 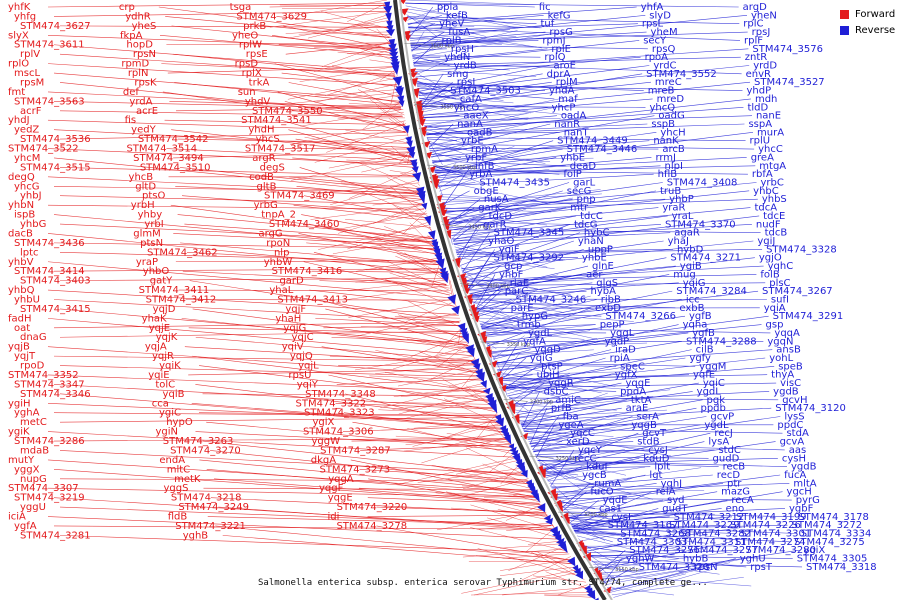 I want to click on gene-label: STM474_3412, so click(x=181, y=300).